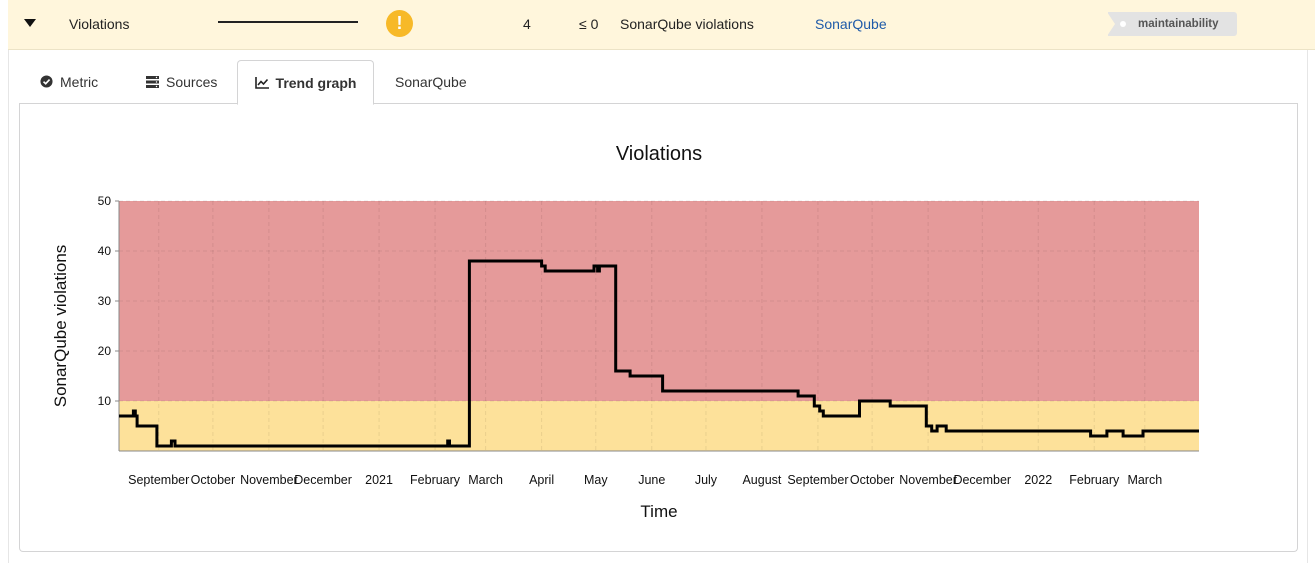 This screenshot has width=1315, height=563. What do you see at coordinates (596, 480) in the screenshot?
I see `x-tick-label: May` at bounding box center [596, 480].